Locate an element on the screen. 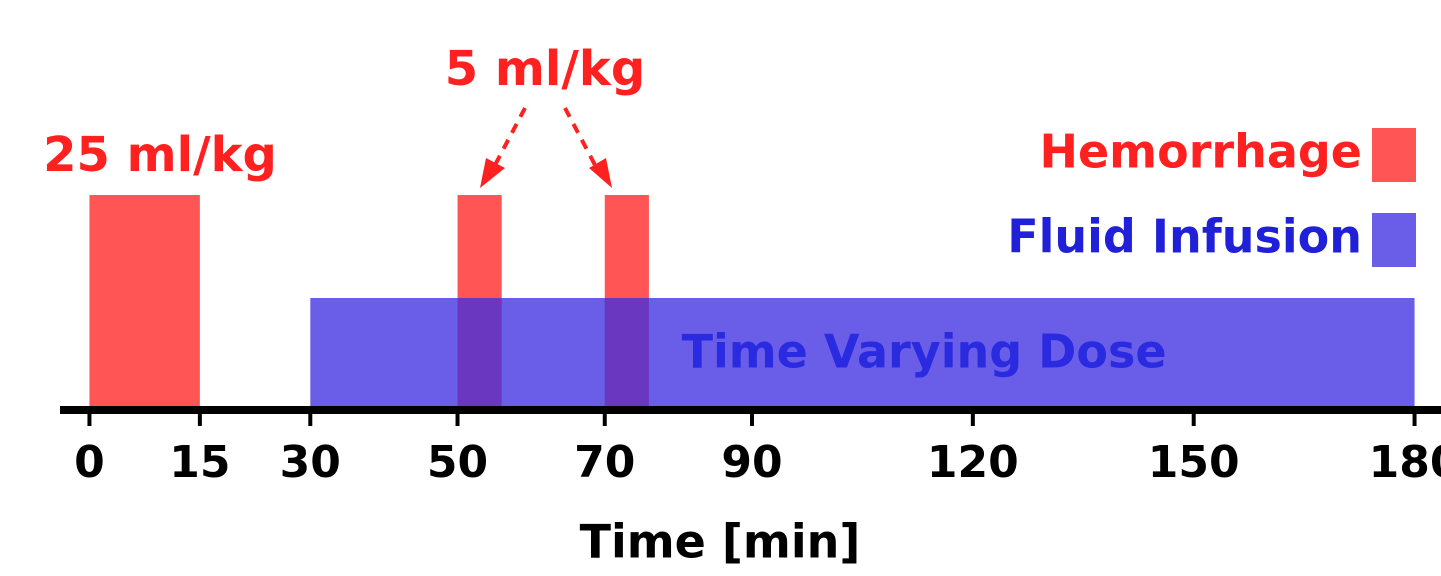 Image resolution: width=1441 pixels, height=576 pixels. annotation: 25 ml/kg is located at coordinates (160, 155).